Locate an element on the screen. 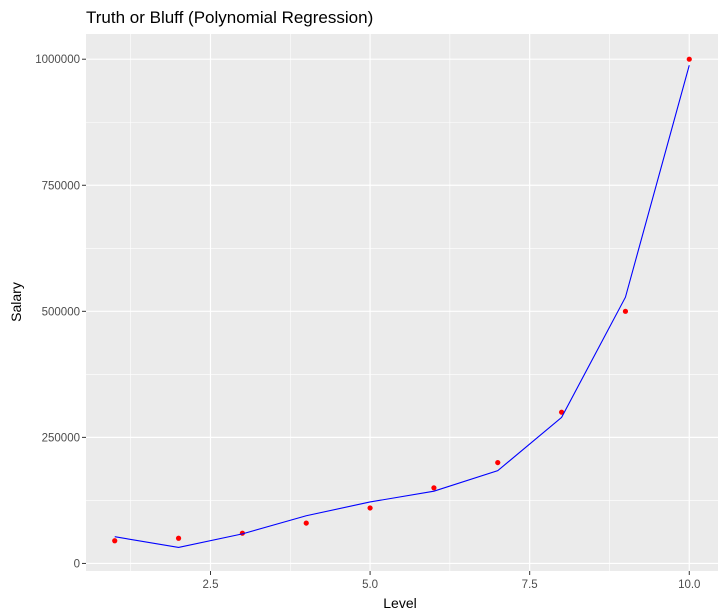 The image size is (723, 616). y-tick-label: 750000 is located at coordinates (61, 186).